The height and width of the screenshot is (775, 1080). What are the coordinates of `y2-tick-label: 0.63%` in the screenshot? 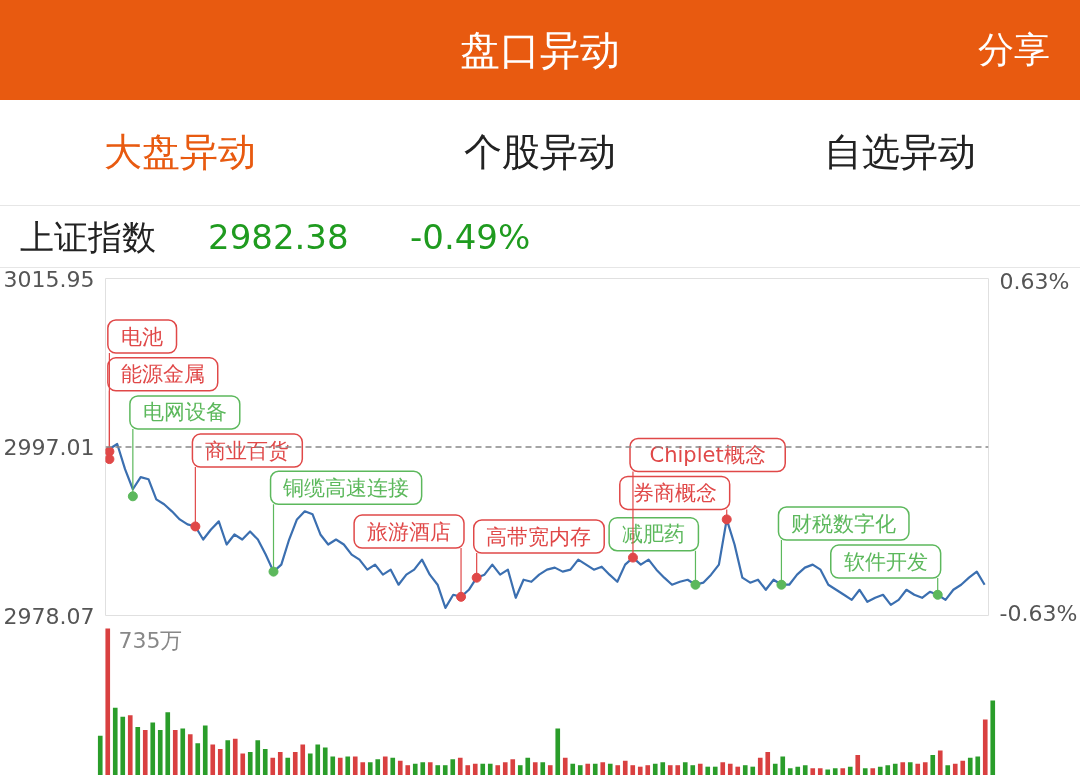 It's located at (1034, 281).